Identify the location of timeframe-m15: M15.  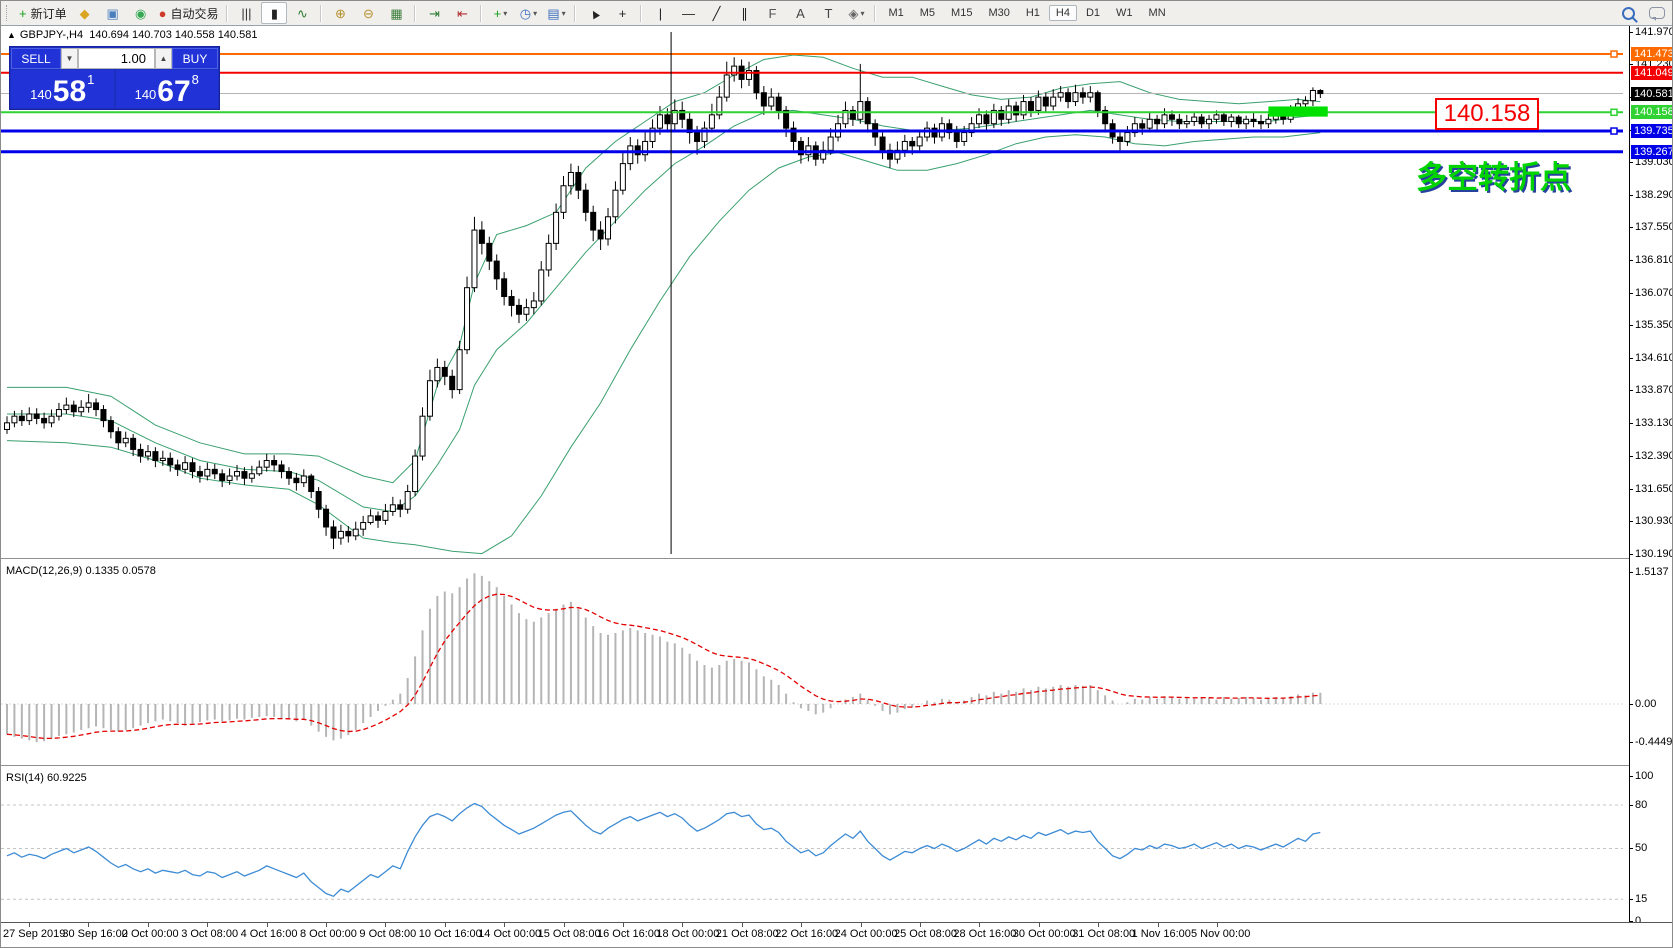
(962, 13).